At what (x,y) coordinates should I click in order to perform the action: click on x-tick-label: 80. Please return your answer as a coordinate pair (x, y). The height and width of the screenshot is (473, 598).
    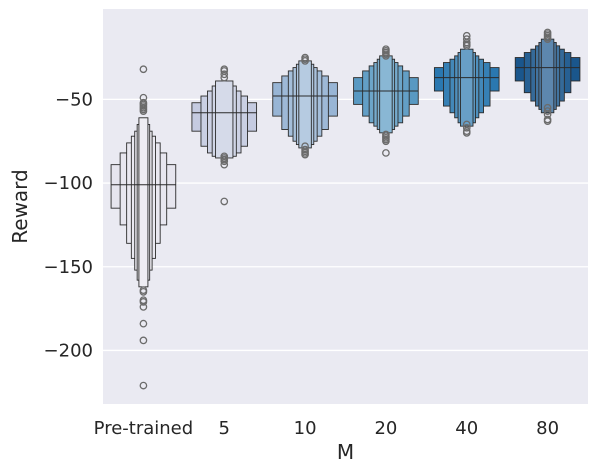
    Looking at the image, I should click on (547, 428).